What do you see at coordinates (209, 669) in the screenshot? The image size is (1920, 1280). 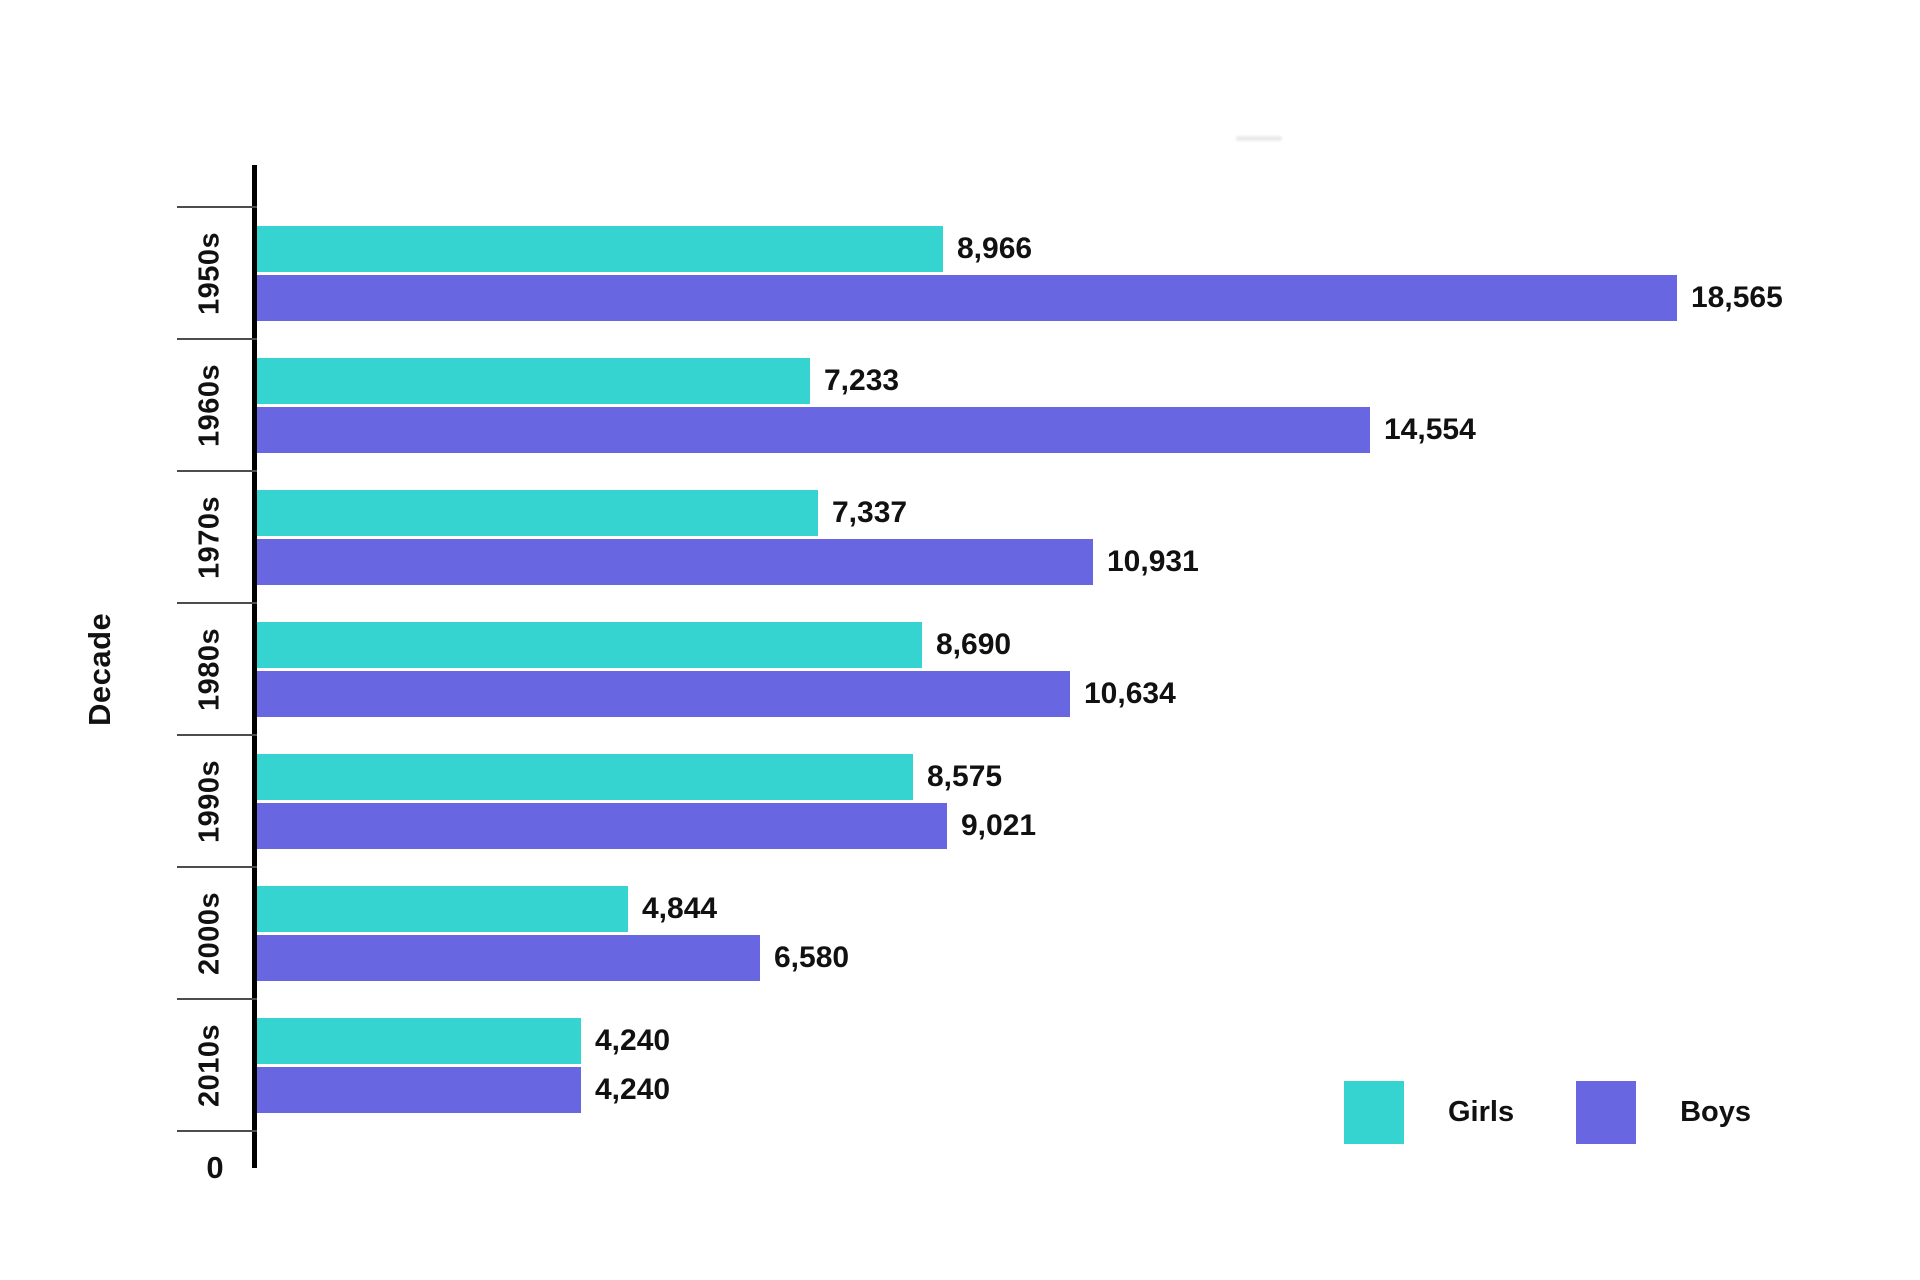 I see `category-label: 1980s` at bounding box center [209, 669].